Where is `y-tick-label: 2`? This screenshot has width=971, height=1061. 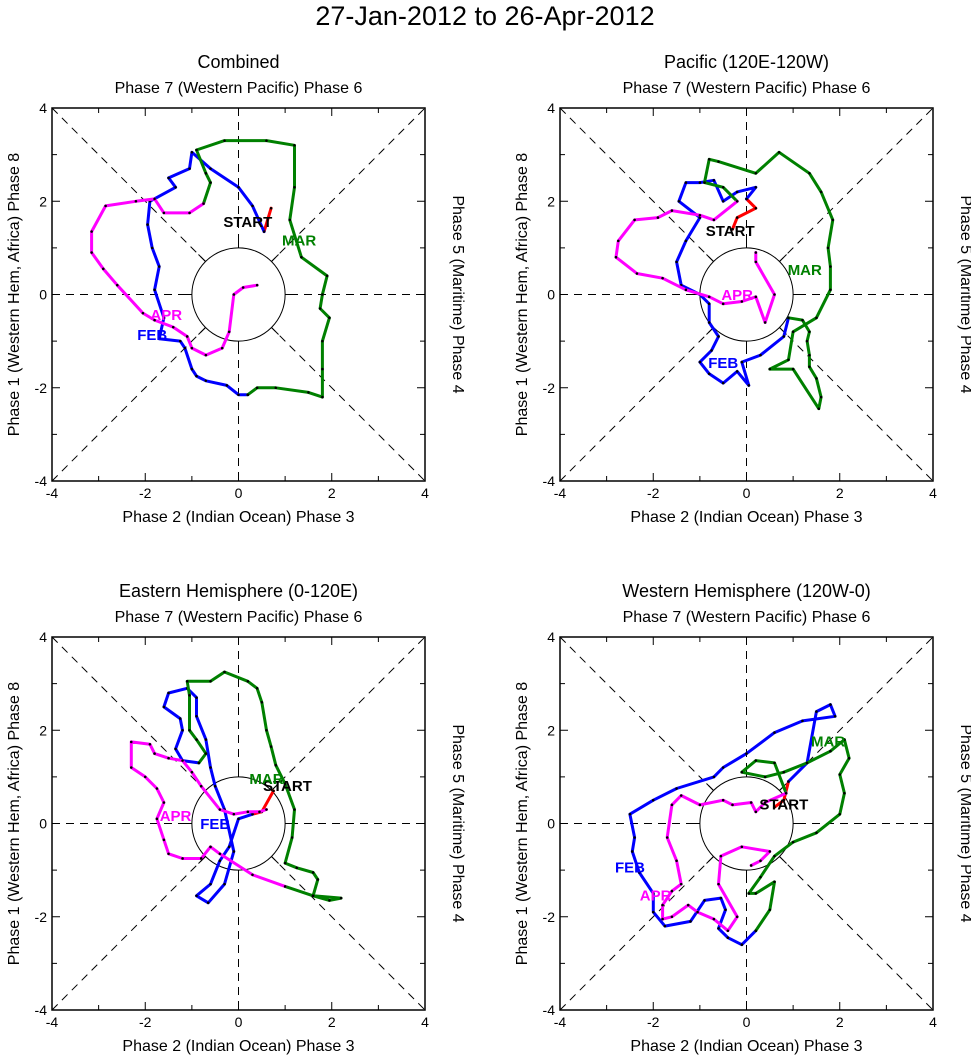 y-tick-label: 2 is located at coordinates (551, 201).